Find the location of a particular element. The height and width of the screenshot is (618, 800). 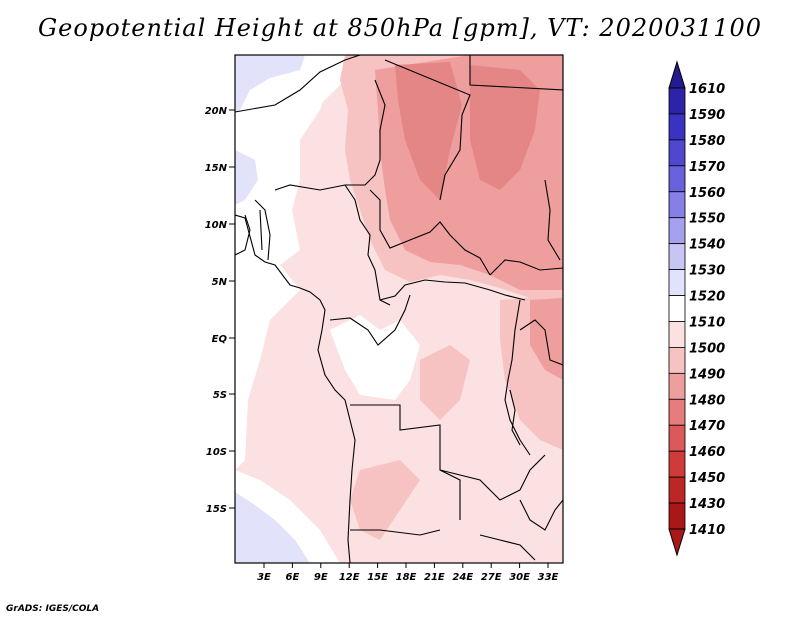

colorbar-label: 1570 is located at coordinates (707, 167).